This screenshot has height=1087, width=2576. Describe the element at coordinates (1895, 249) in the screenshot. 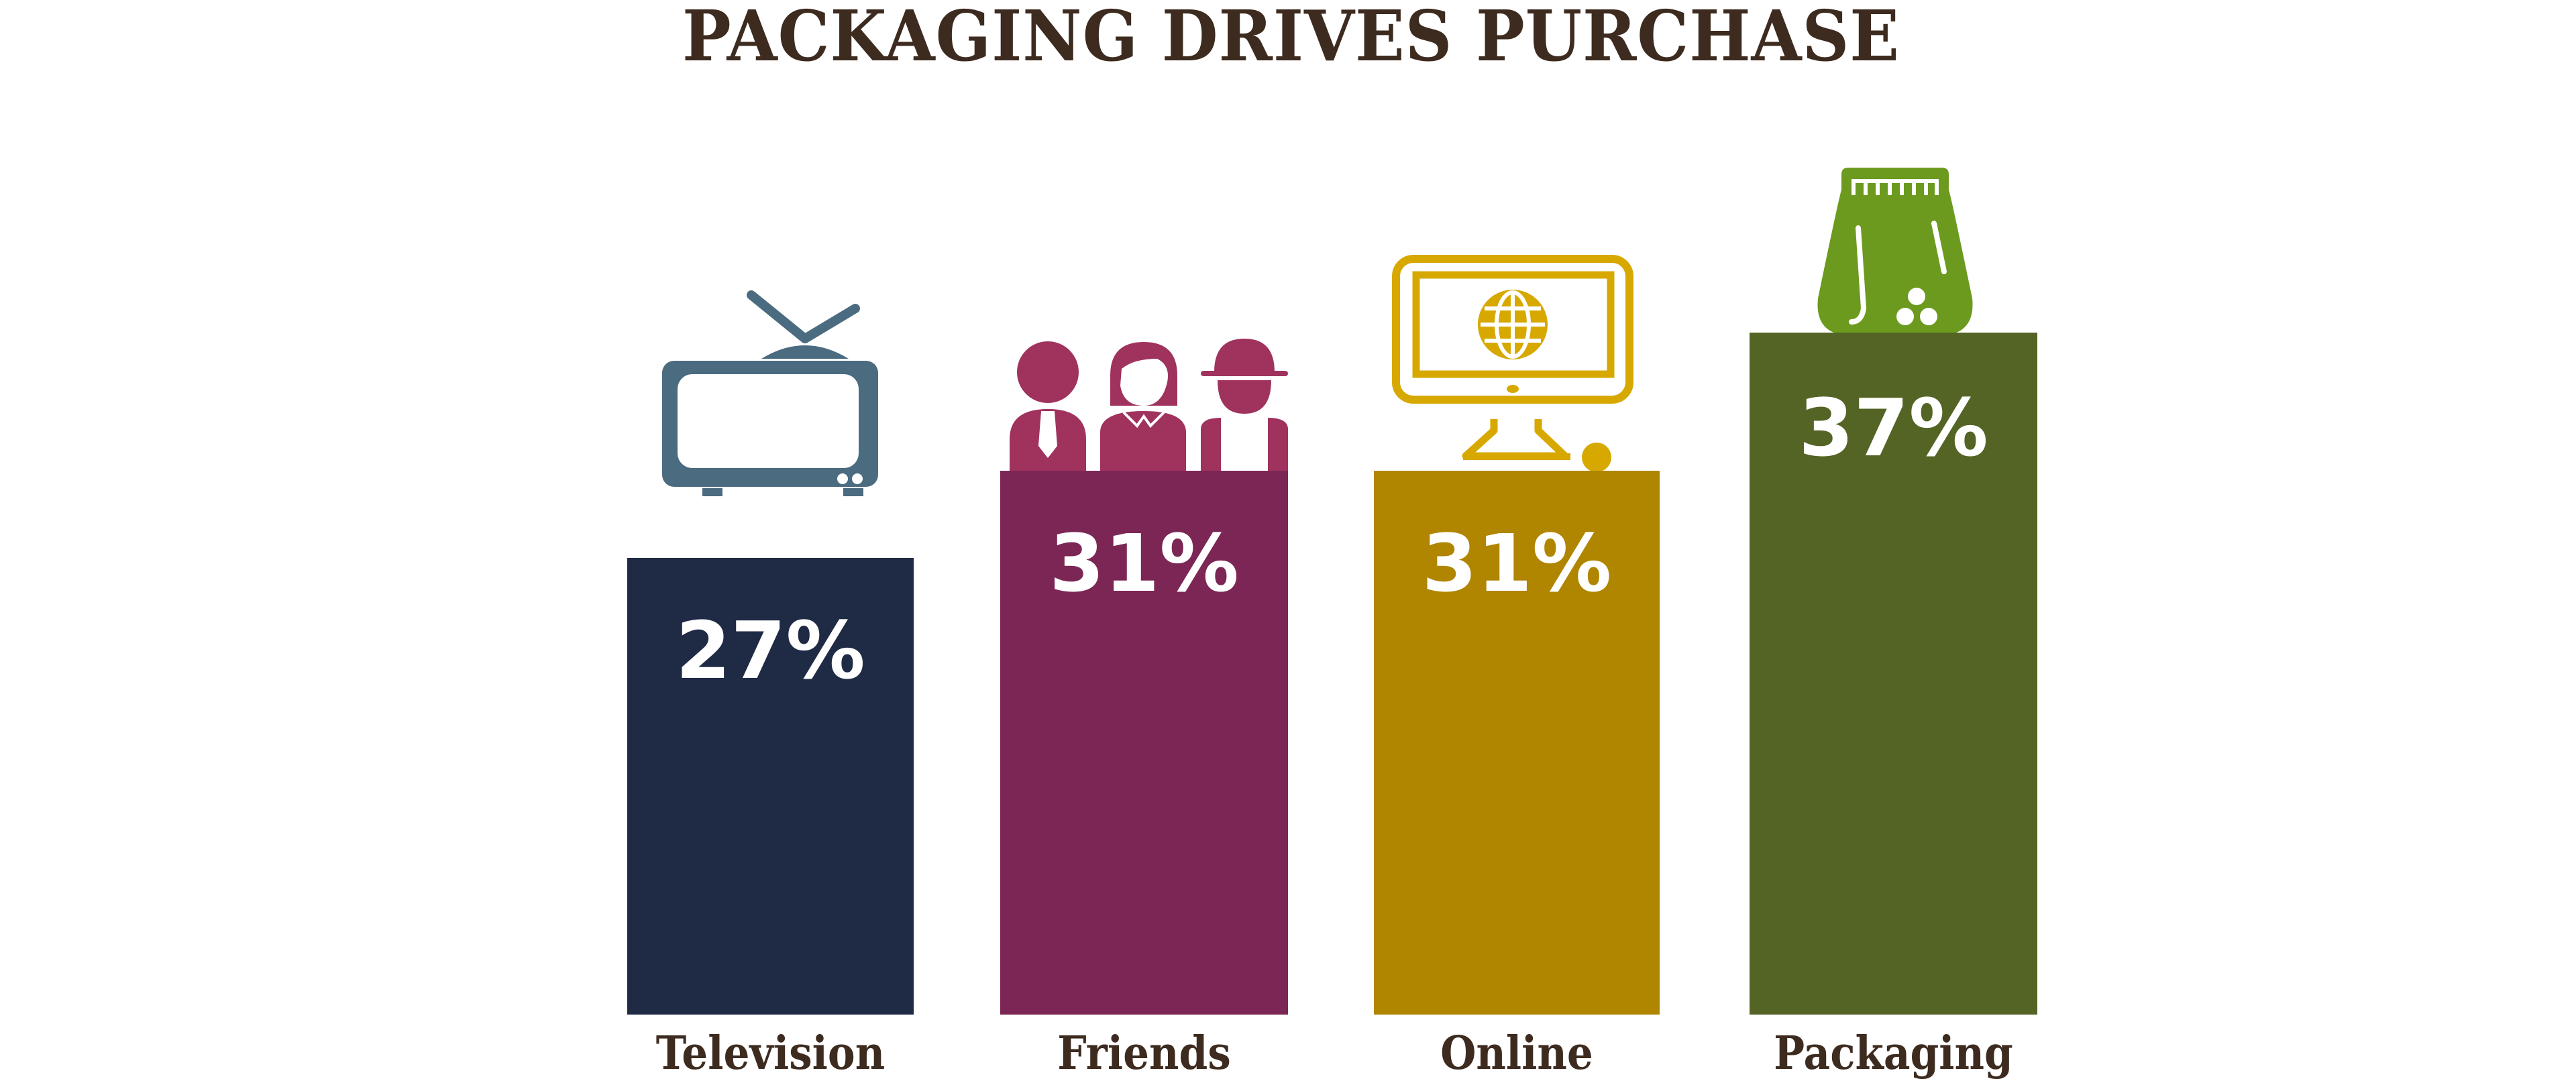

I see `package-bag-icon` at that location.